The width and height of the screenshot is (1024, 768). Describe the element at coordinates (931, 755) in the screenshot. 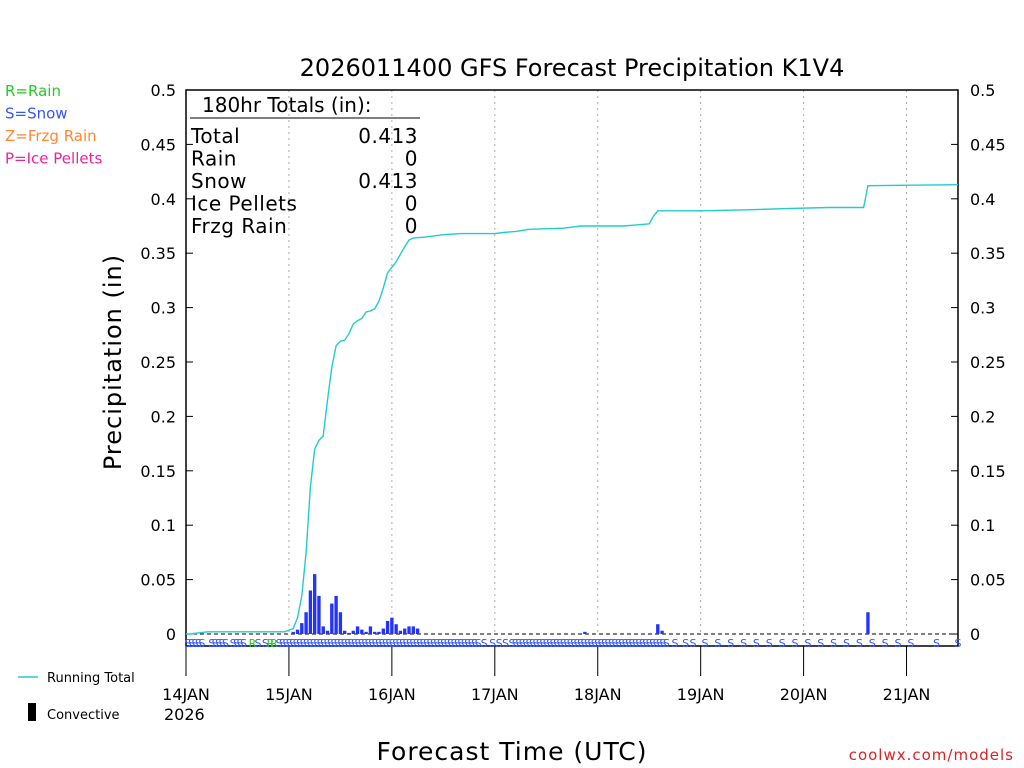

I see `credit-text: coolwx.com/models` at that location.